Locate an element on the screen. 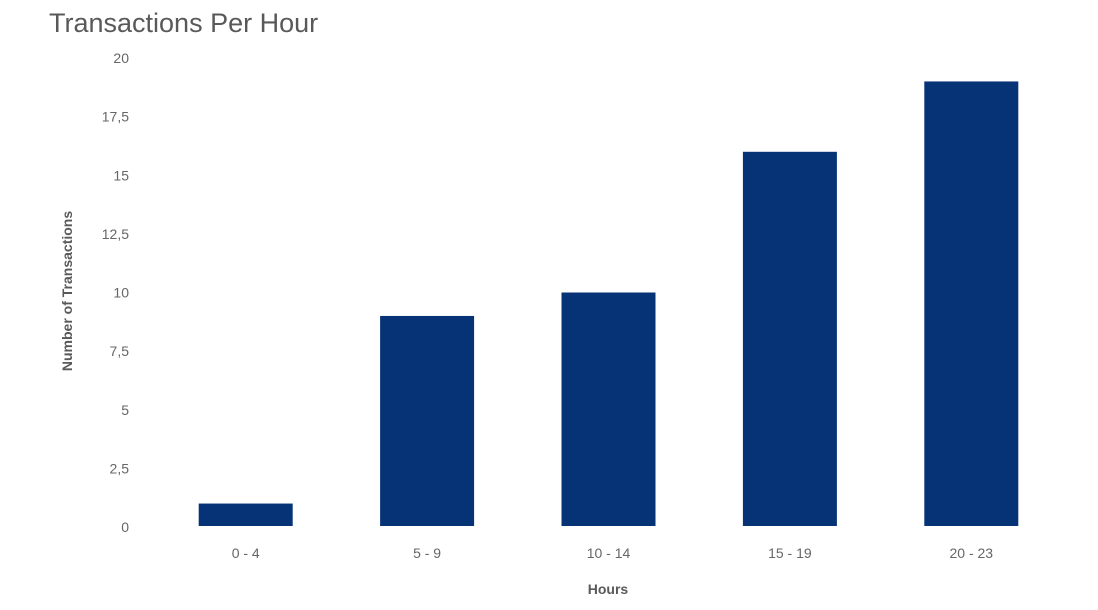  x-axis-title: Hours is located at coordinates (608, 589).